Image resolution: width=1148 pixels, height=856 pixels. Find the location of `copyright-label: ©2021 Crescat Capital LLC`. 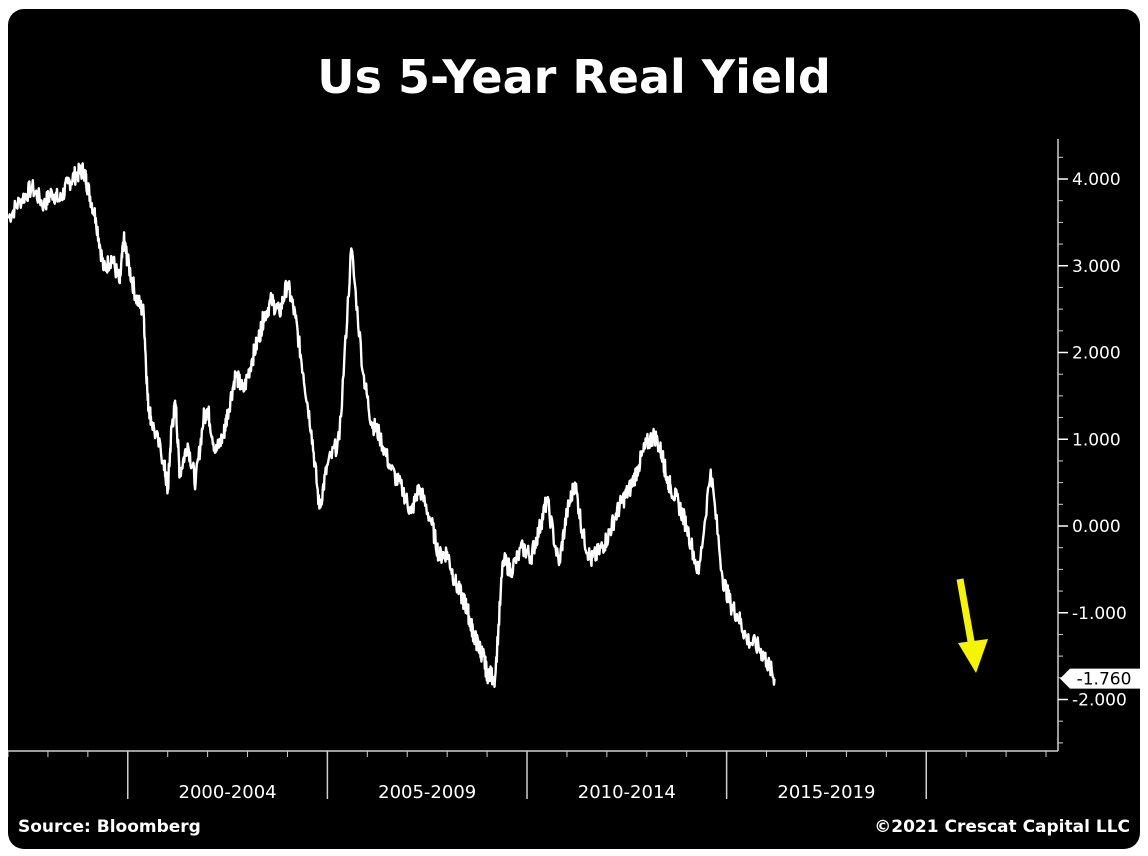

copyright-label: ©2021 Crescat Capital LLC is located at coordinates (1002, 827).